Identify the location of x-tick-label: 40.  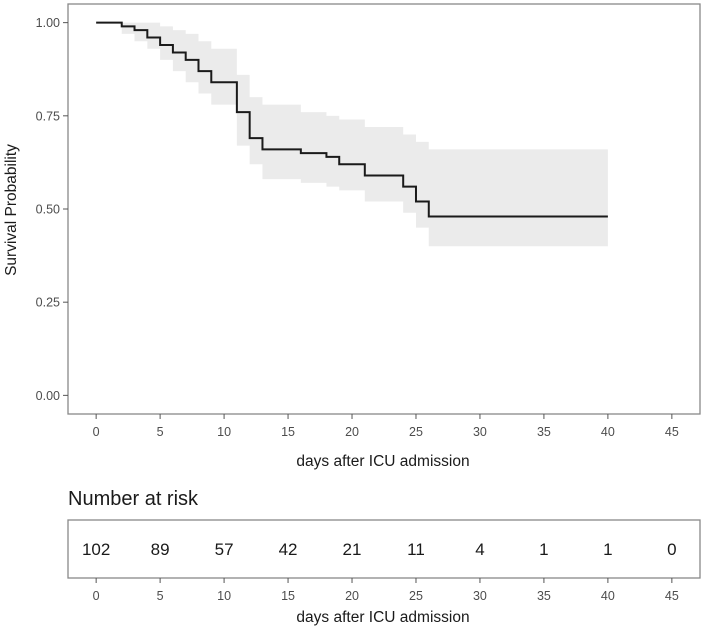
(608, 432).